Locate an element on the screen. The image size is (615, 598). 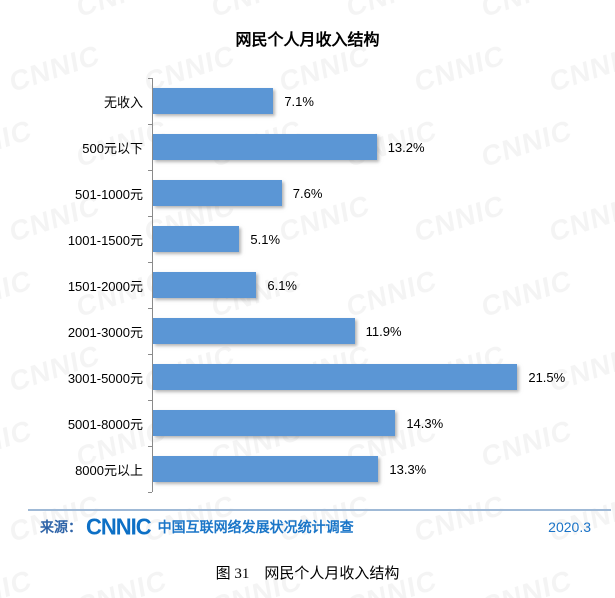
source-bar: 来源： CNNIC 中国互联网络发展状况统计调查 2020.3 is located at coordinates (315, 527).